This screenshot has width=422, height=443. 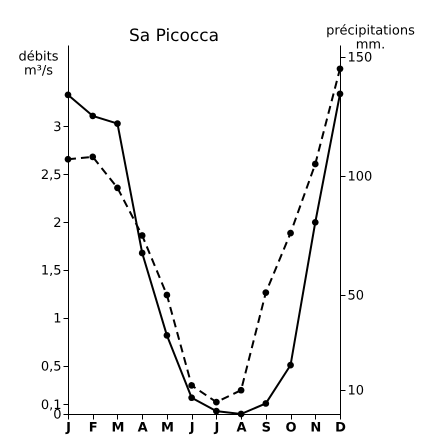 I want to click on x-tick-label: O, so click(x=291, y=428).